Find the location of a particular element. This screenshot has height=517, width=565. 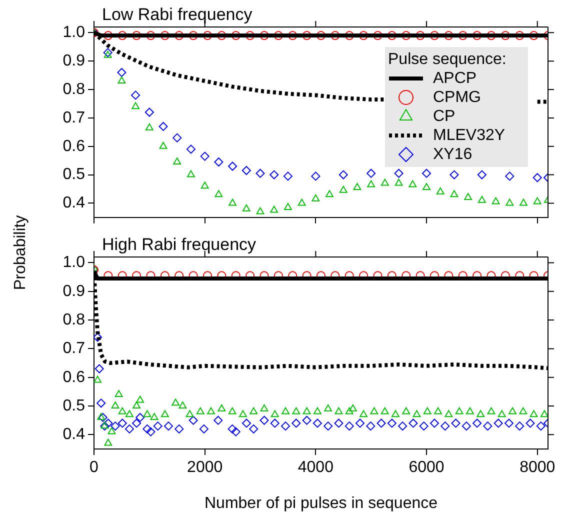

y-tick-label: 0.9 is located at coordinates (74, 291).